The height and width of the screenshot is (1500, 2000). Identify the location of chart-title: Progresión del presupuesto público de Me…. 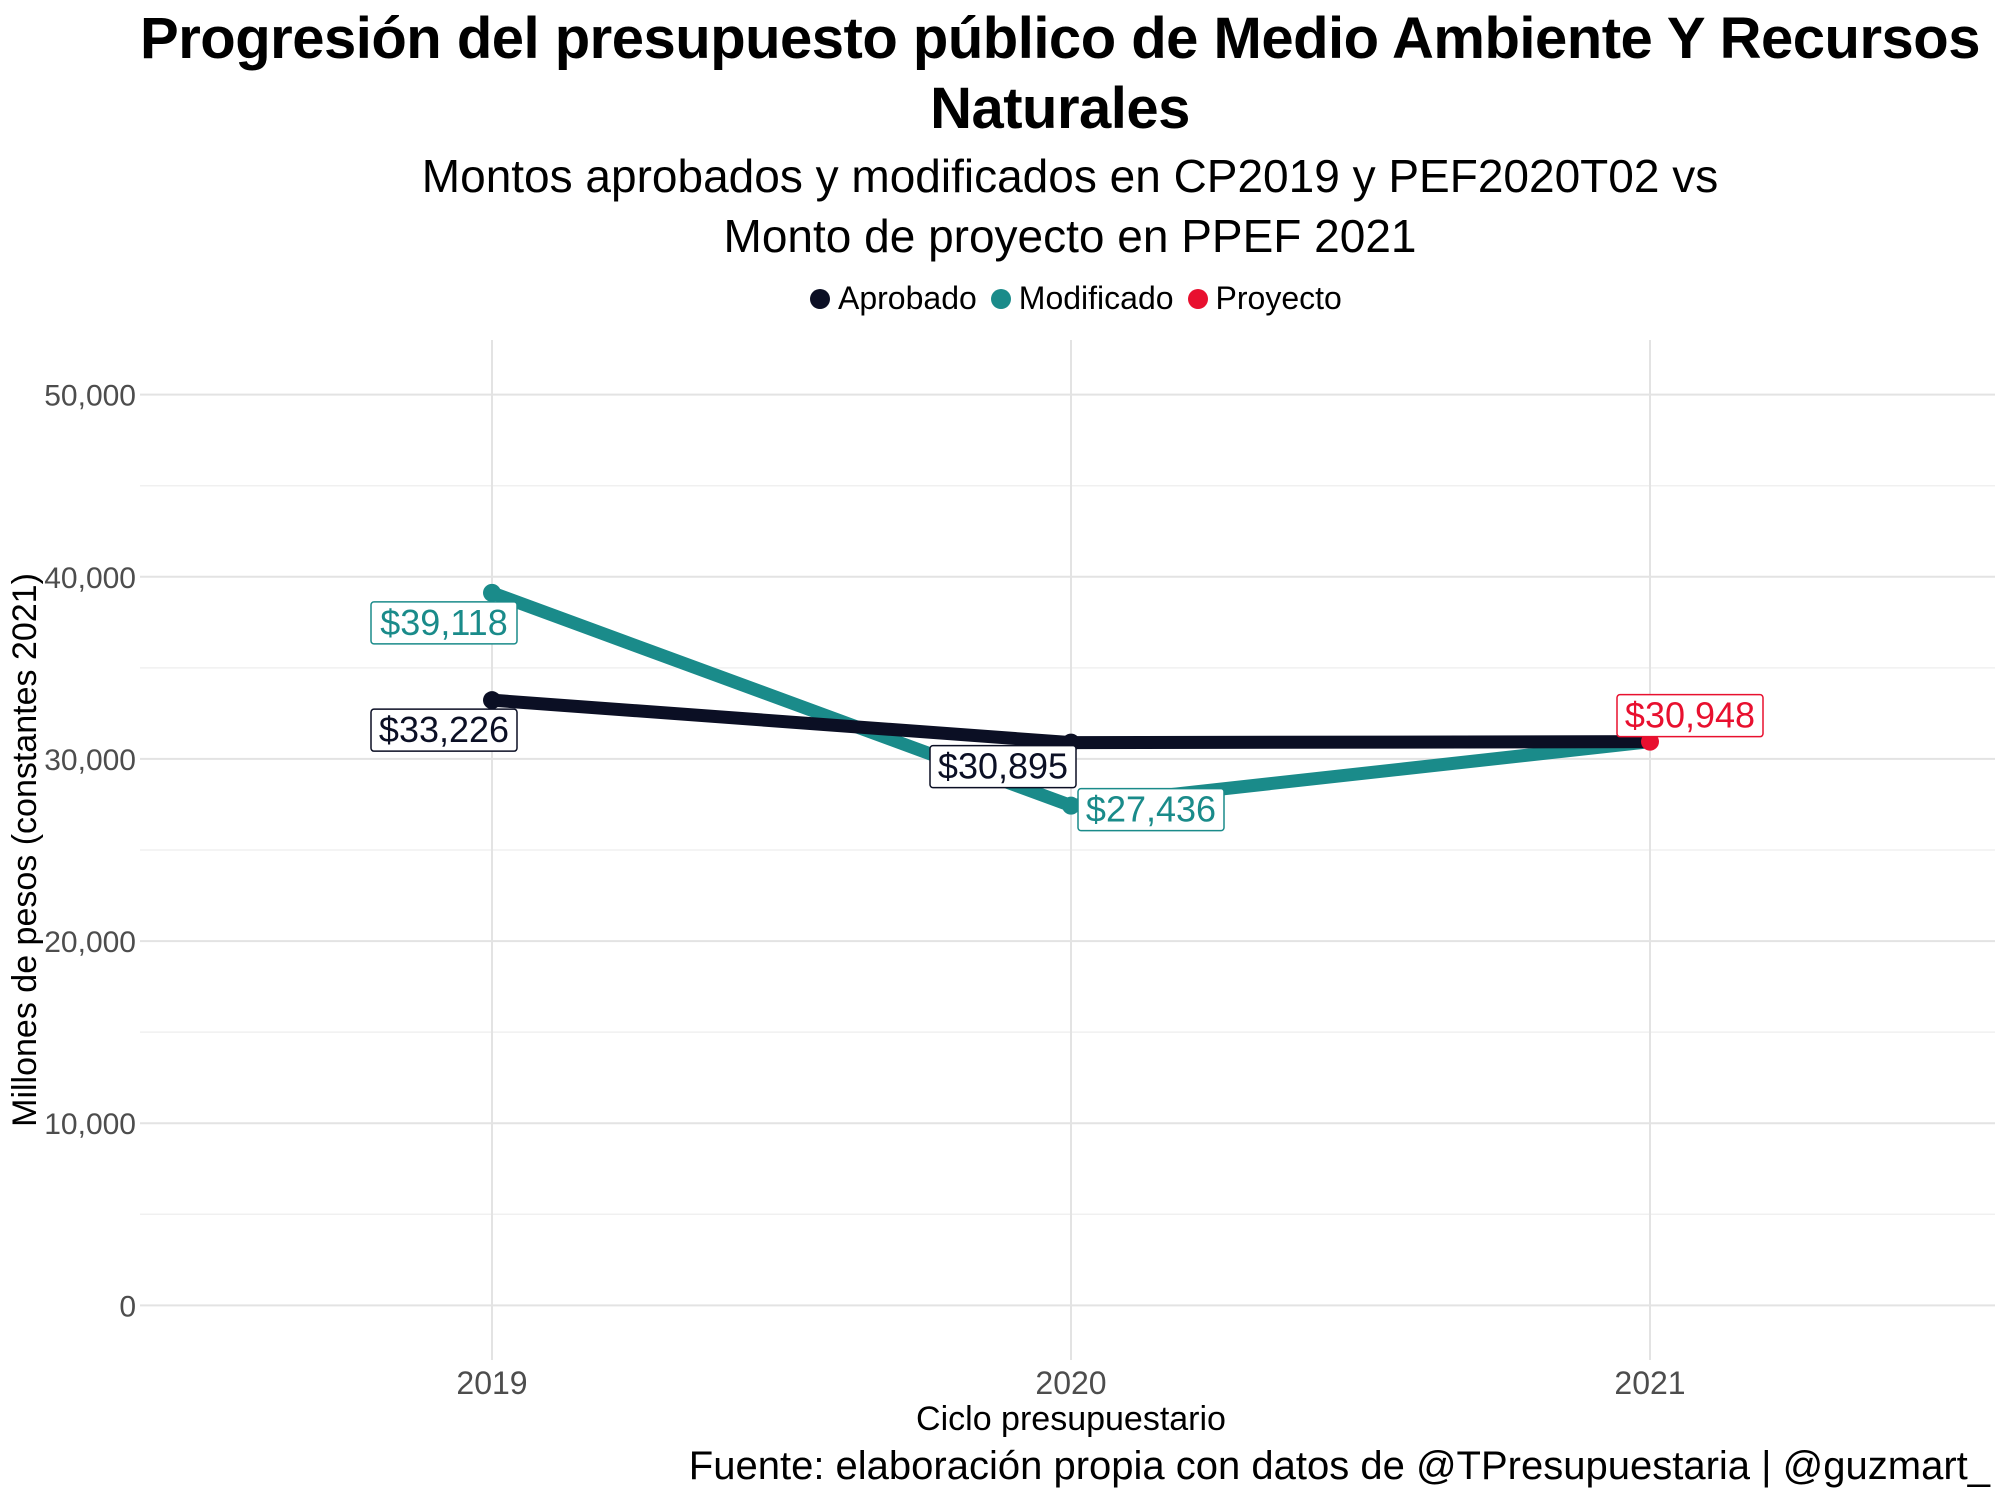
(1060, 74).